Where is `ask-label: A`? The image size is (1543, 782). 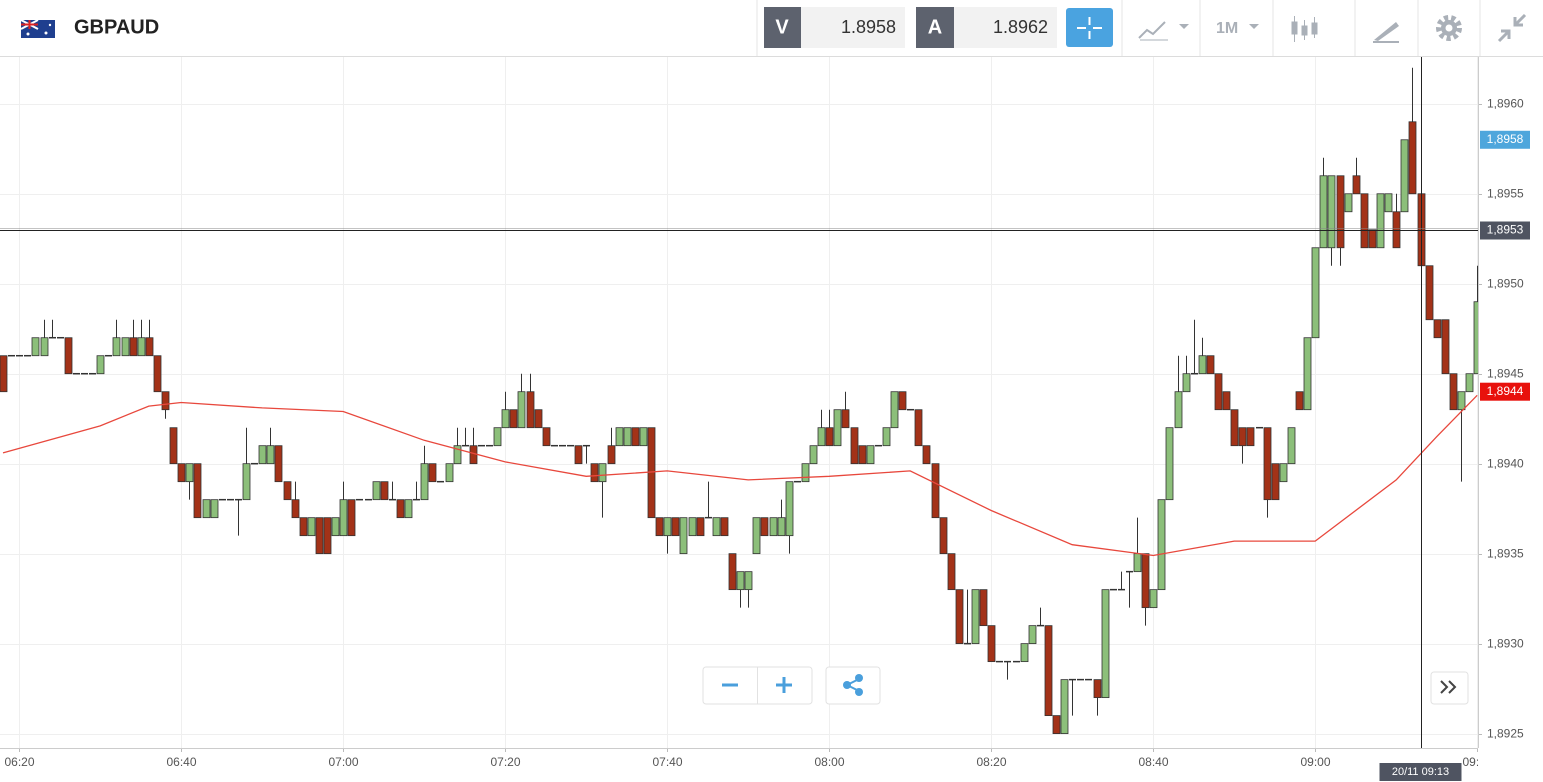
ask-label: A is located at coordinates (935, 27).